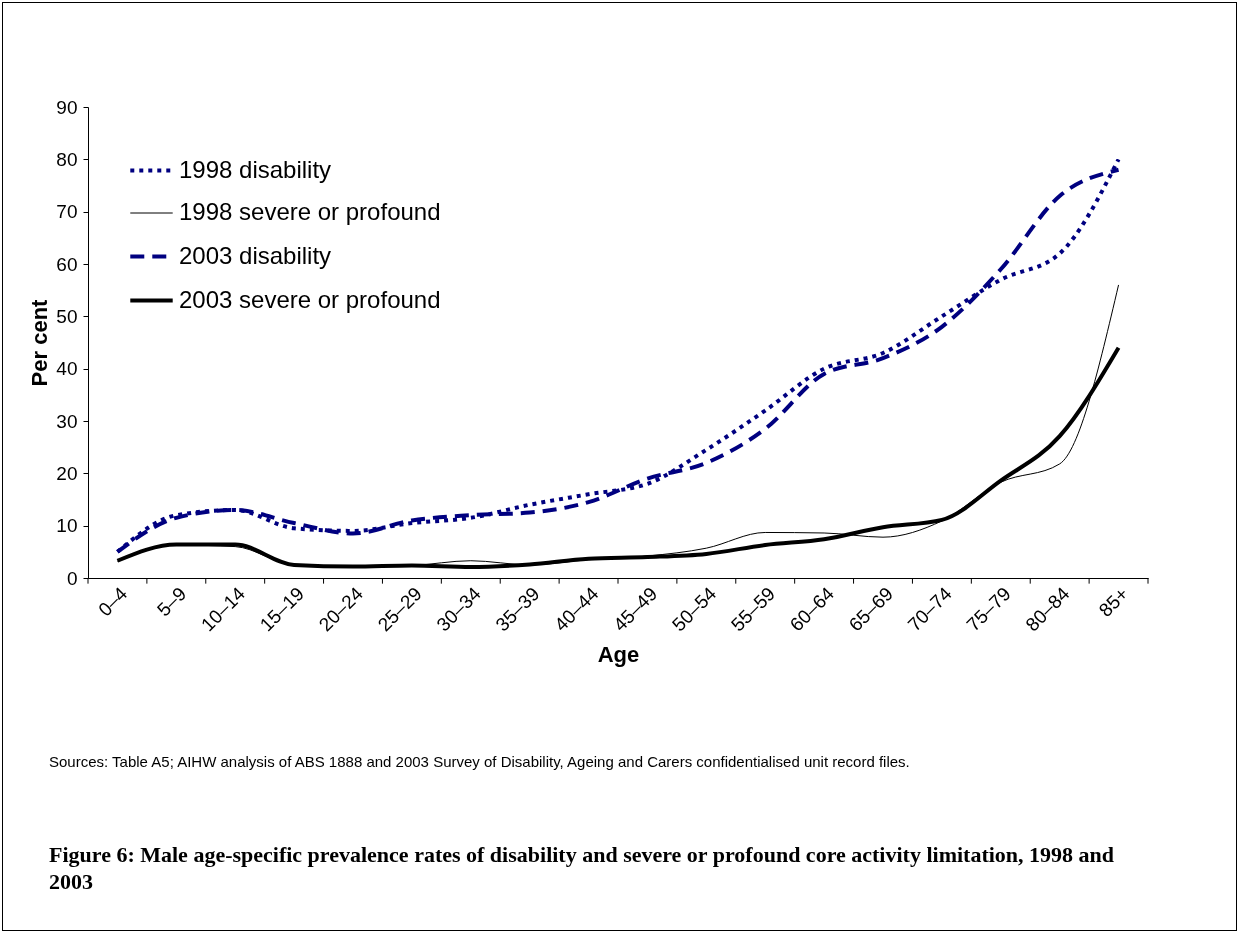 The width and height of the screenshot is (1241, 935). Describe the element at coordinates (113, 601) in the screenshot. I see `x-tick-label: 0–4` at that location.